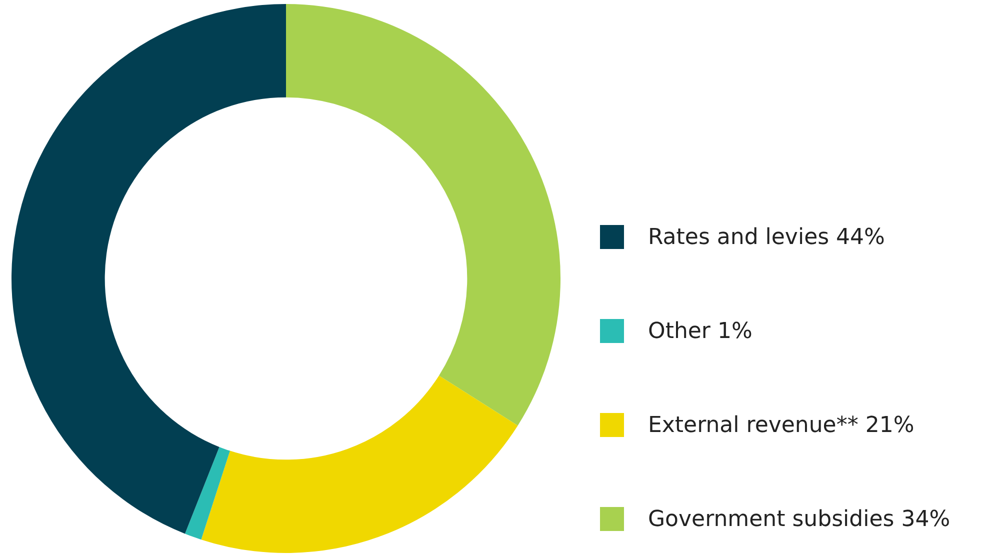 This screenshot has width=992, height=557. What do you see at coordinates (799, 519) in the screenshot?
I see `legend-label: Government subsidies 34%` at bounding box center [799, 519].